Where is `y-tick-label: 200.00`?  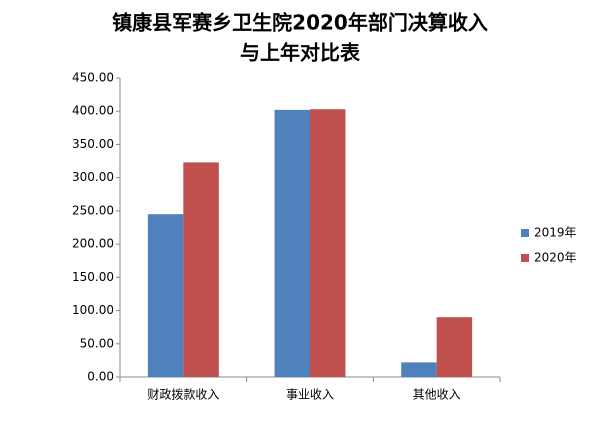
y-tick-label: 200.00 is located at coordinates (93, 244).